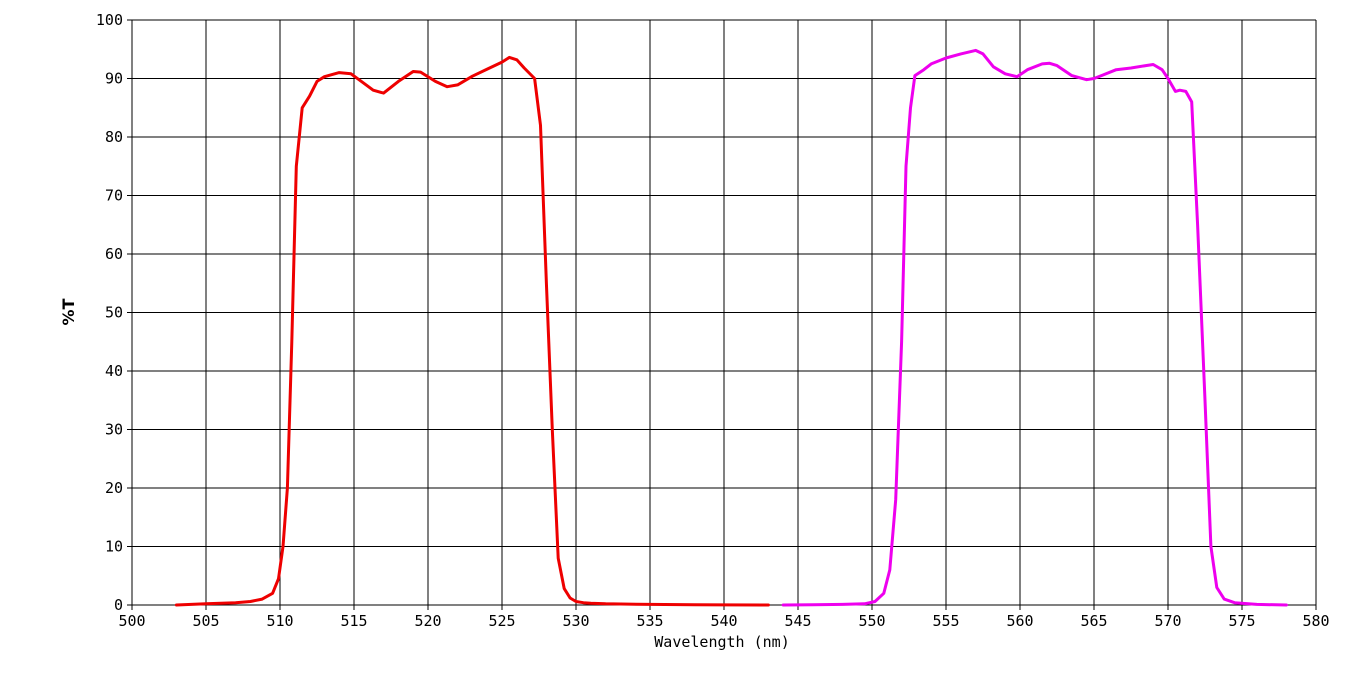 This screenshot has width=1368, height=681. Describe the element at coordinates (945, 621) in the screenshot. I see `x-tick-label: 555` at that location.